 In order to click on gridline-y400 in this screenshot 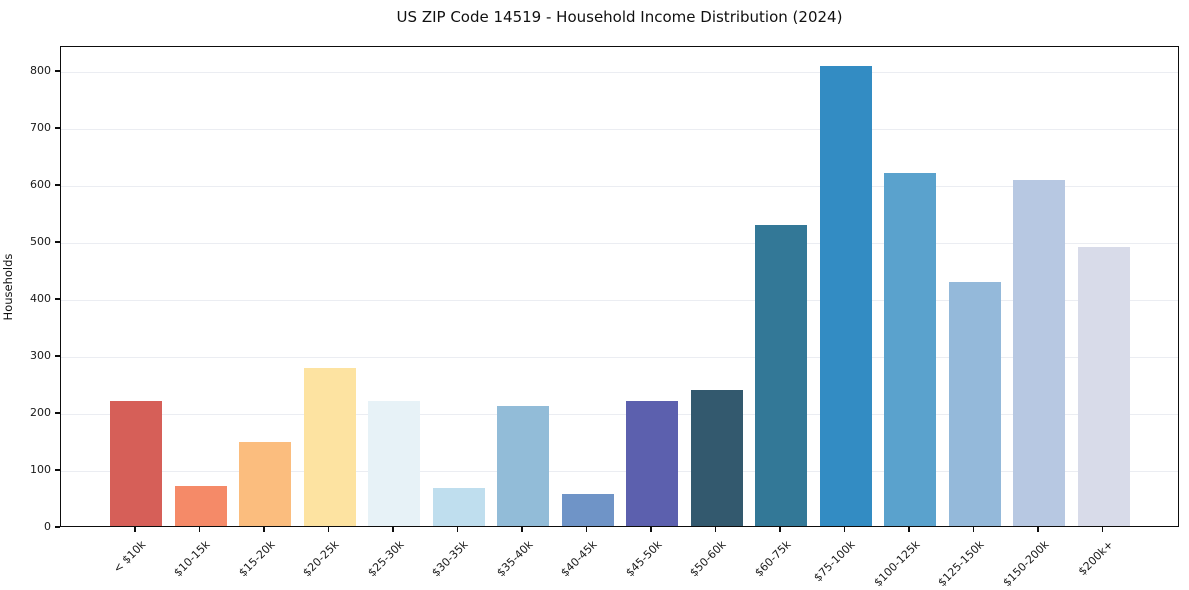, I will do `click(619, 301)`.